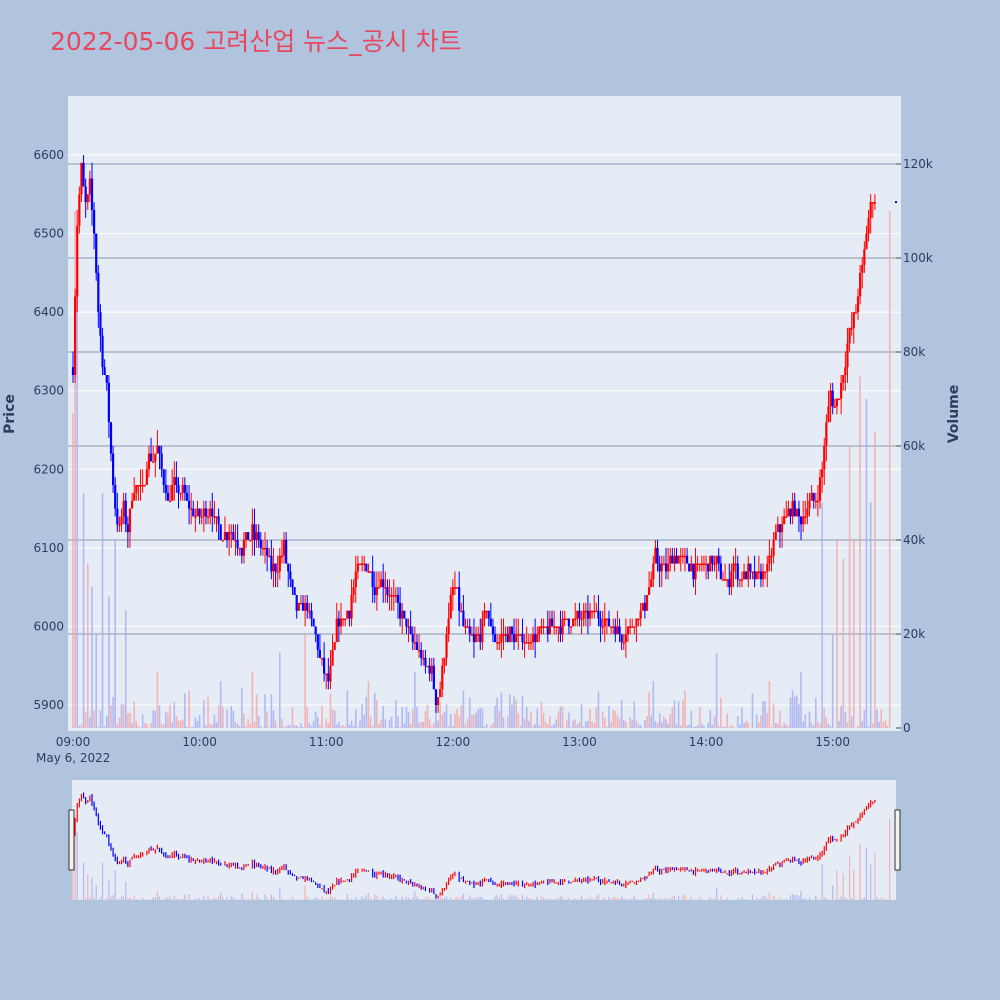 The height and width of the screenshot is (1000, 1000). What do you see at coordinates (453, 742) in the screenshot?
I see `time-axis: 09:00 10:00 11:00 12:00 13:00 14:00 15:00` at bounding box center [453, 742].